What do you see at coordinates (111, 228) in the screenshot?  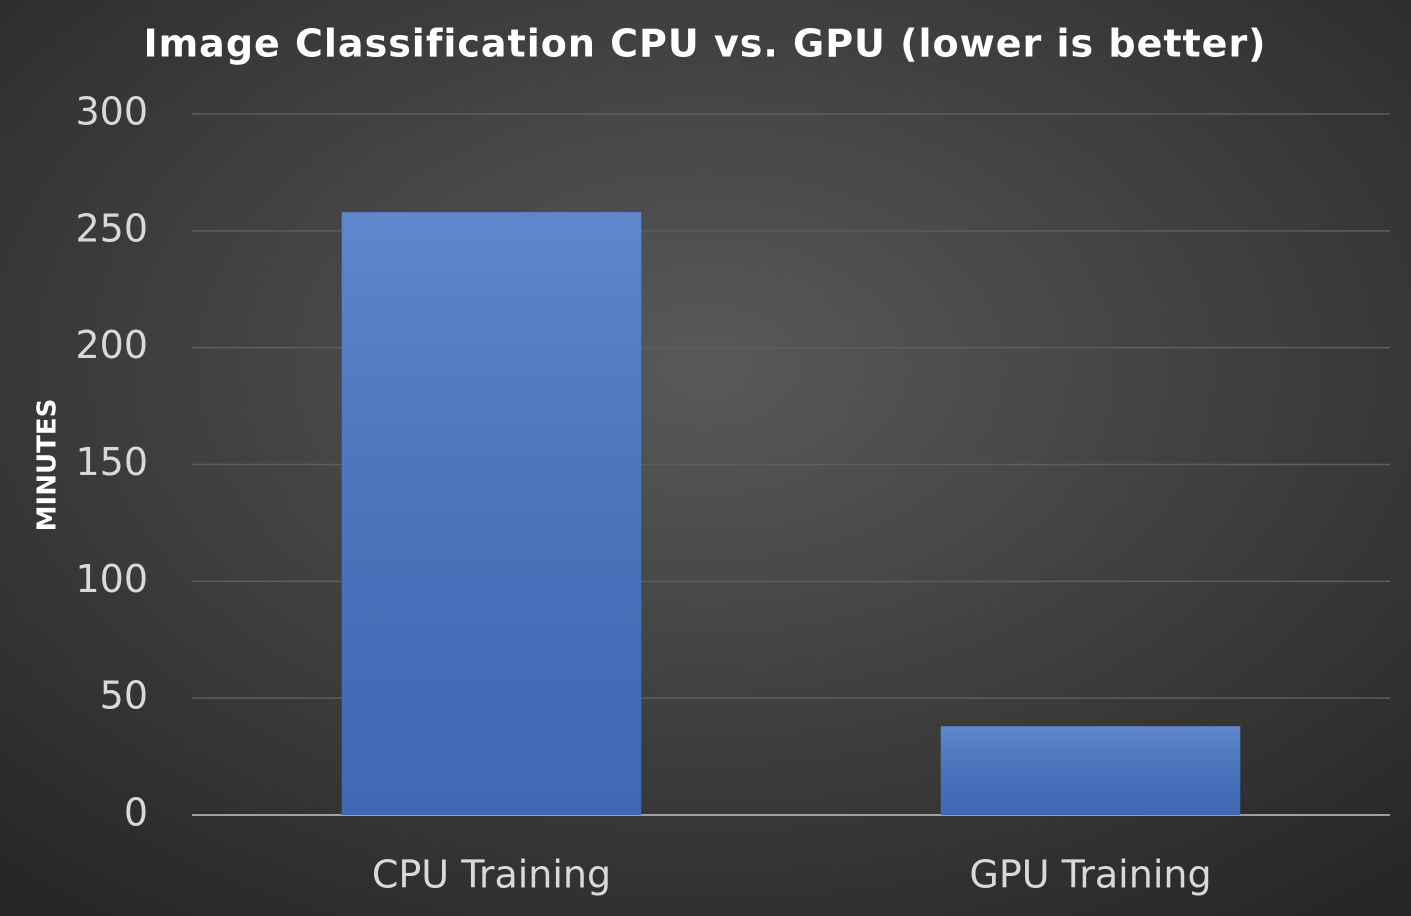 I see `y-tick-label: 250` at bounding box center [111, 228].